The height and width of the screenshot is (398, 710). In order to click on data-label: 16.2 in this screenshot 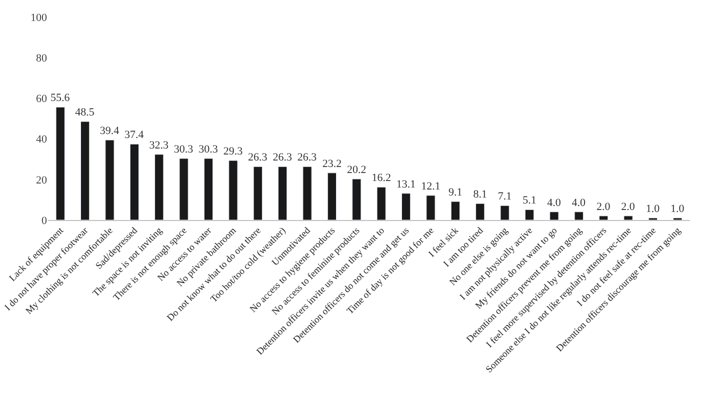, I will do `click(381, 178)`.